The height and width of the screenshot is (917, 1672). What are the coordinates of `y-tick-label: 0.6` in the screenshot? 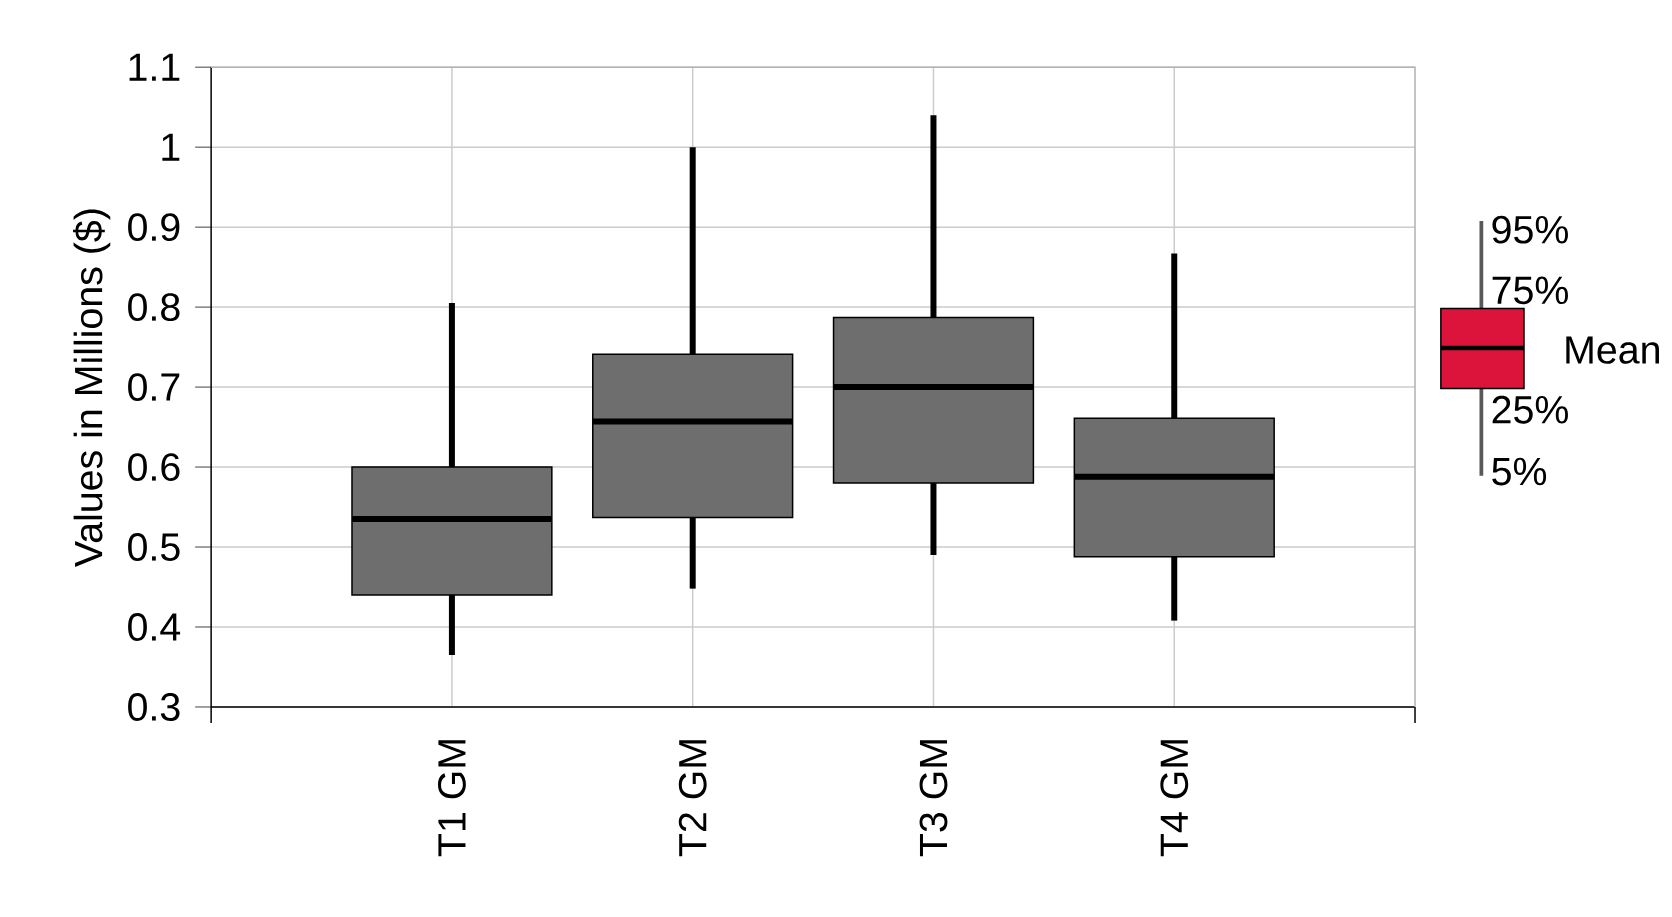 It's located at (154, 467).